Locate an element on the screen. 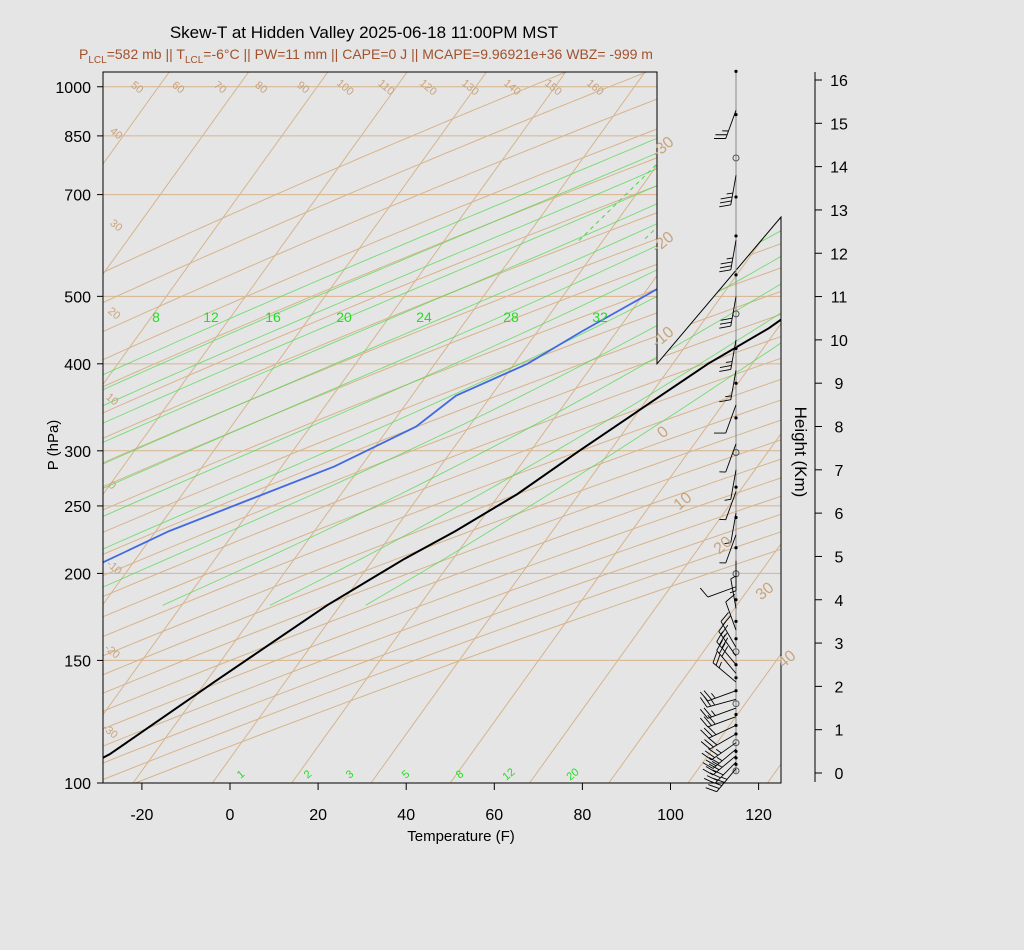  x-tick-label: 60 is located at coordinates (494, 815).